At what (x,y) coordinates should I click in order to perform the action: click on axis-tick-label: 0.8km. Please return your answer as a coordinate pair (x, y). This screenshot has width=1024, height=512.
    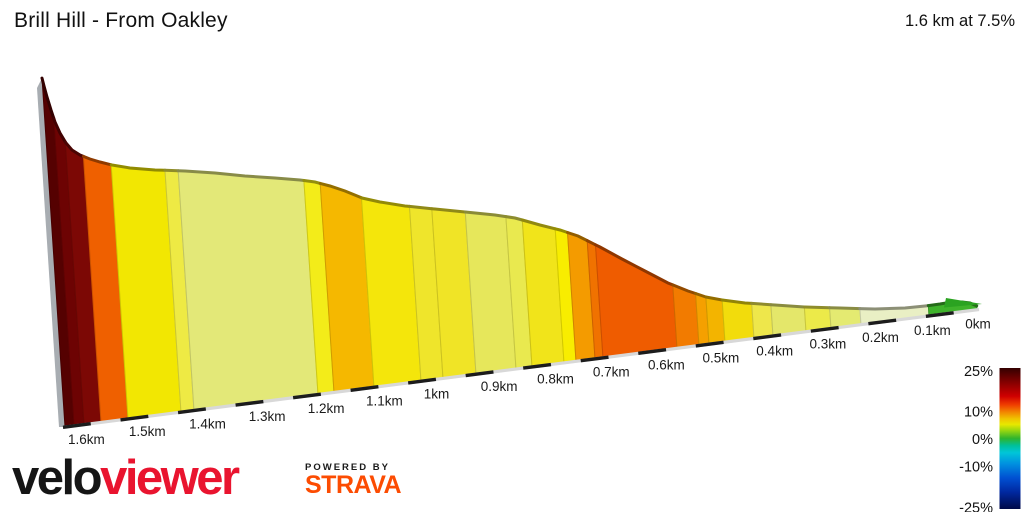
    Looking at the image, I should click on (555, 379).